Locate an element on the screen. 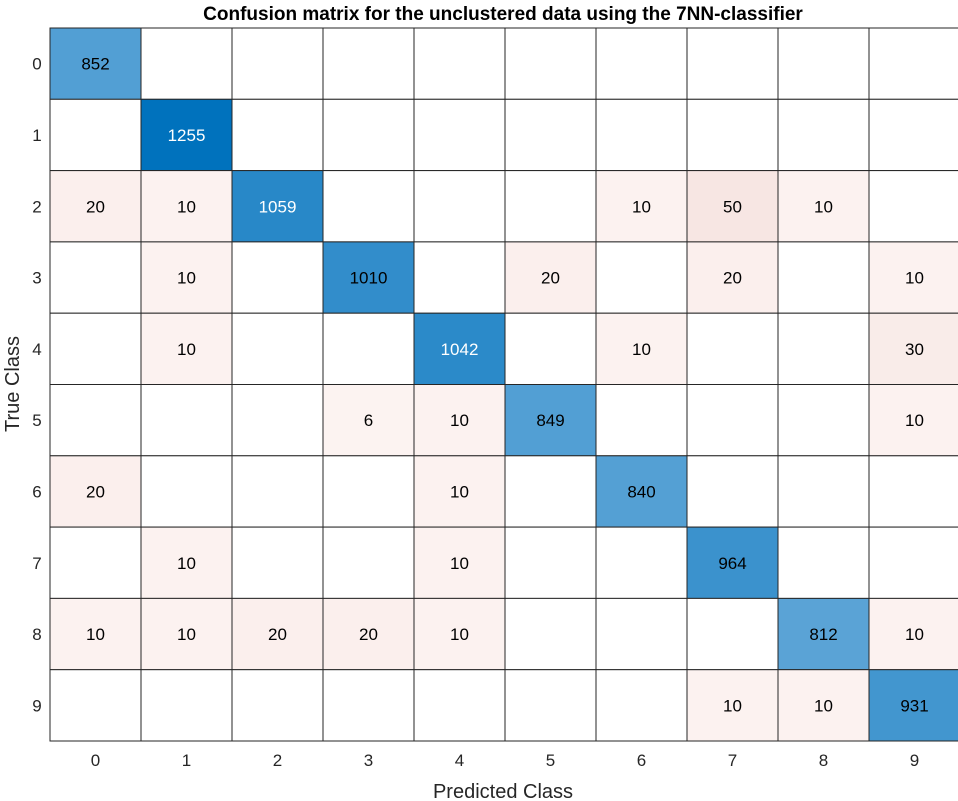  cell-value-label: 1042 is located at coordinates (460, 349).